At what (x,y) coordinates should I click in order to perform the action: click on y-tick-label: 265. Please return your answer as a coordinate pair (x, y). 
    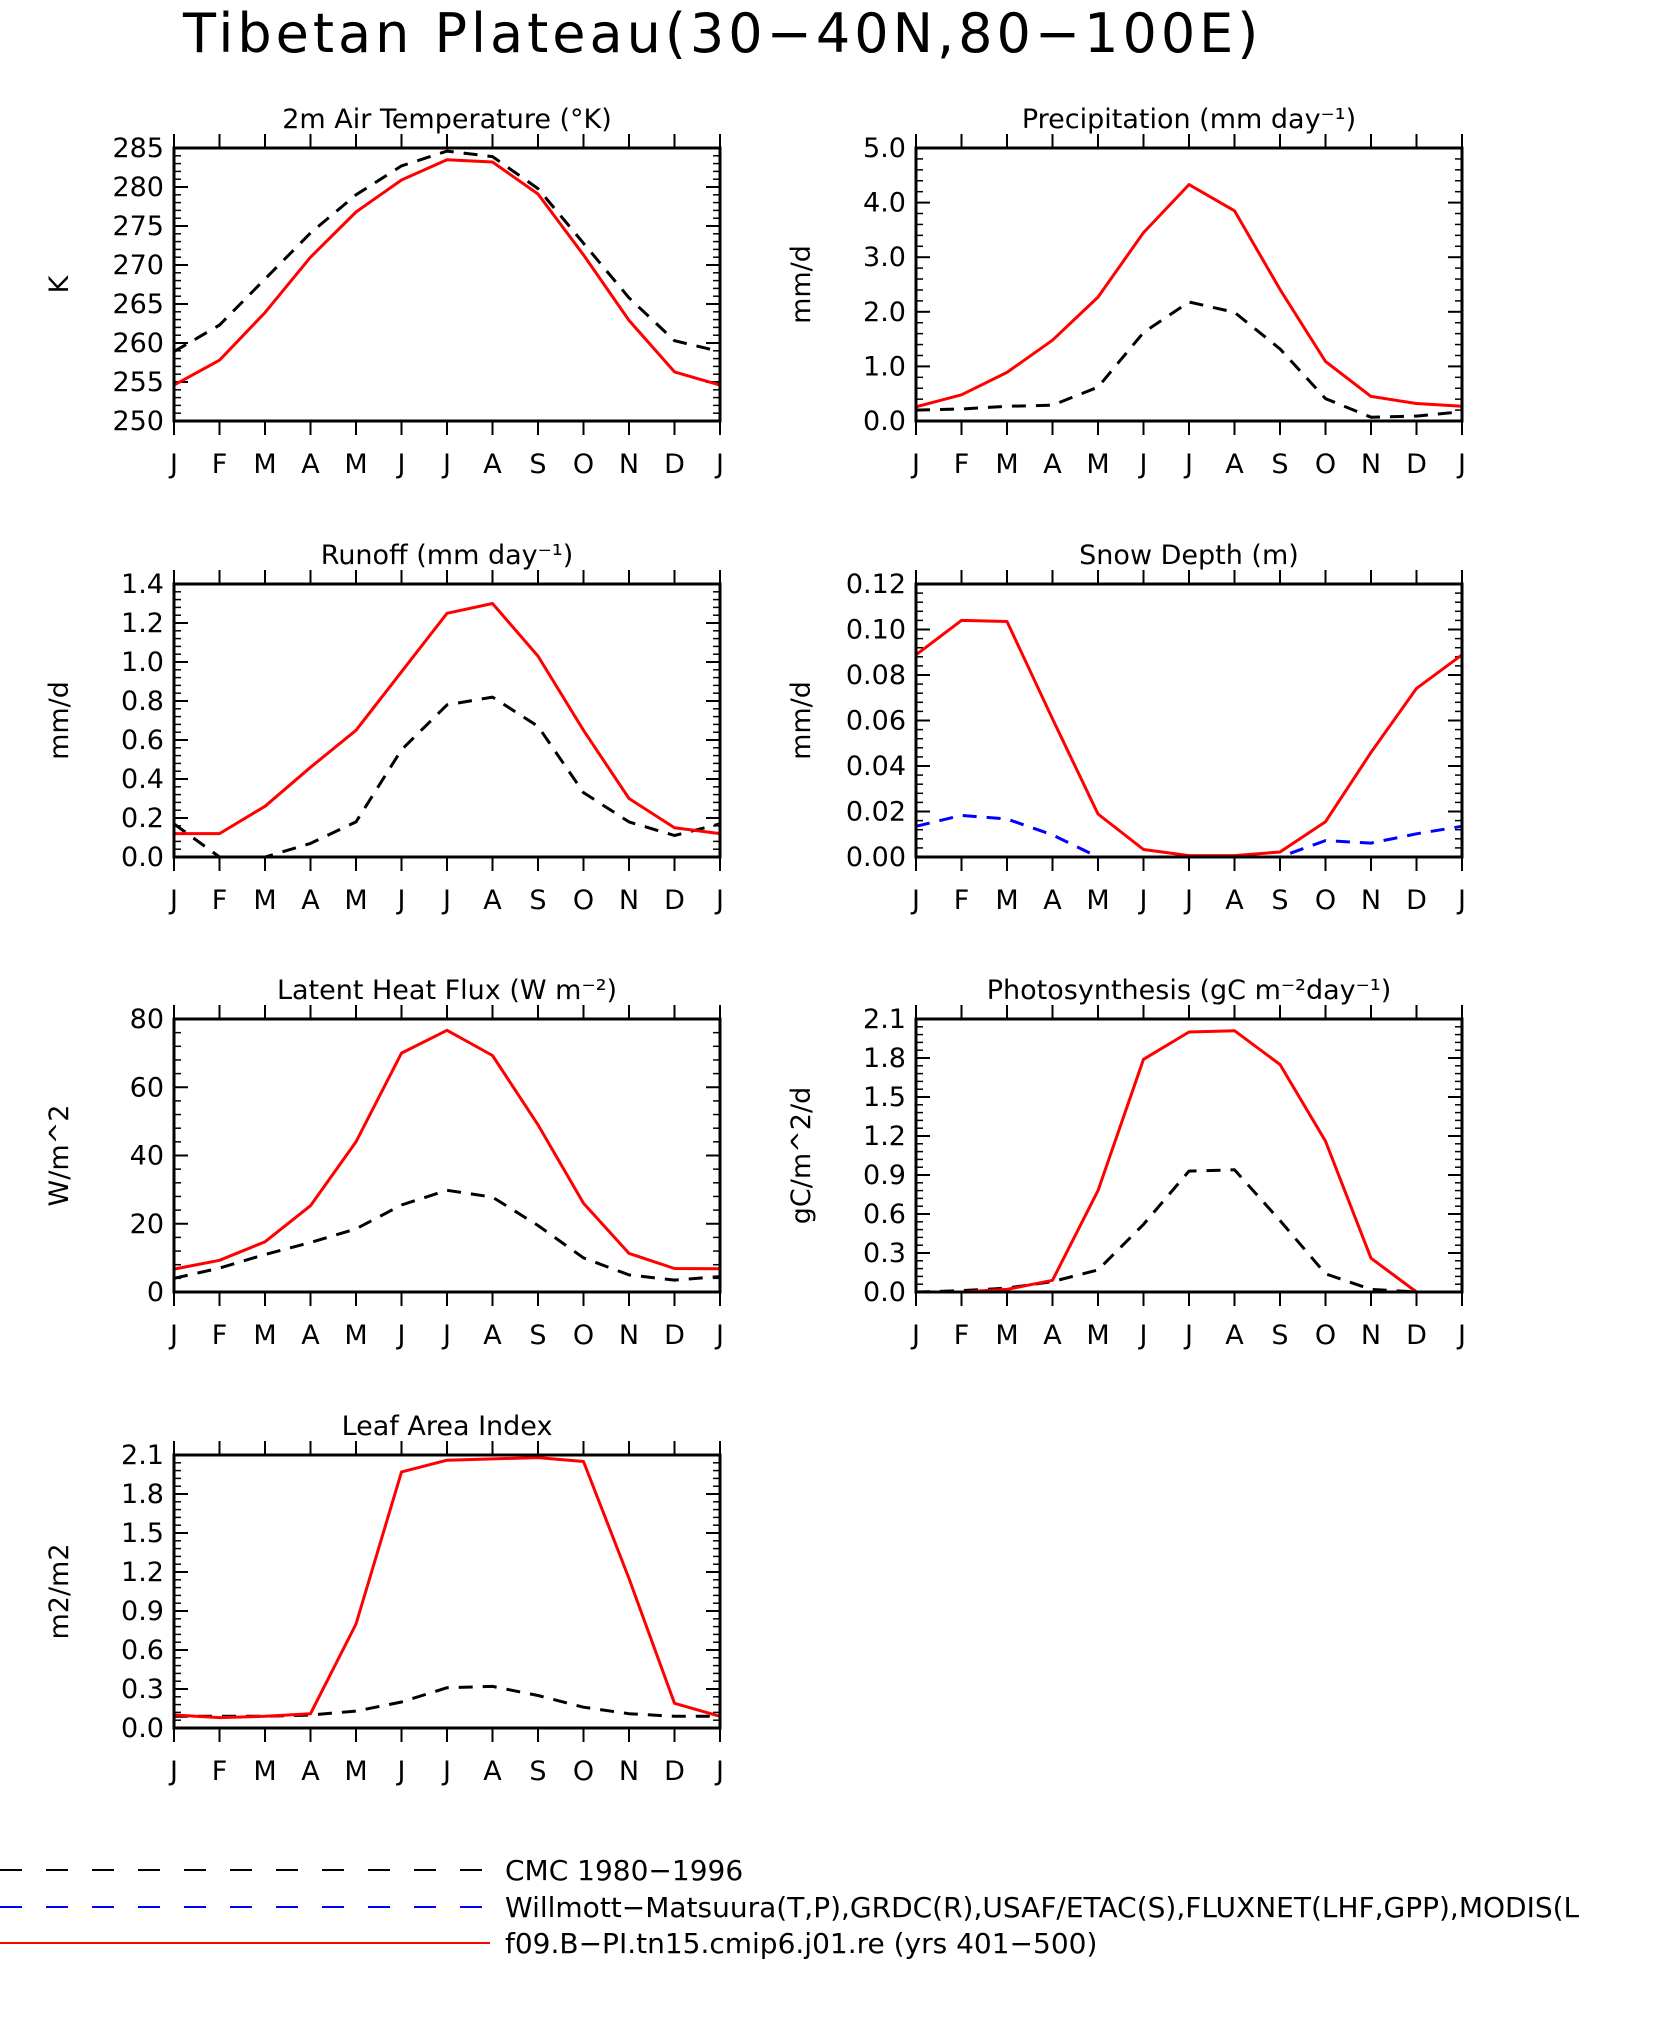
    Looking at the image, I should click on (138, 304).